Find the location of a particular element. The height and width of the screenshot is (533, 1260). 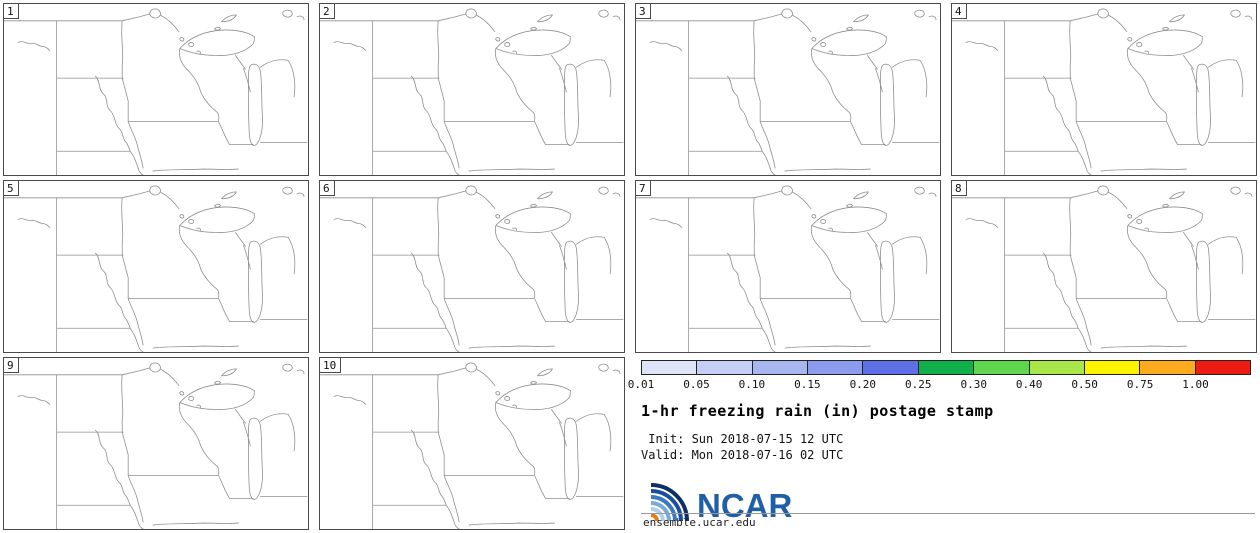

panel-number: 7 is located at coordinates (643, 188).